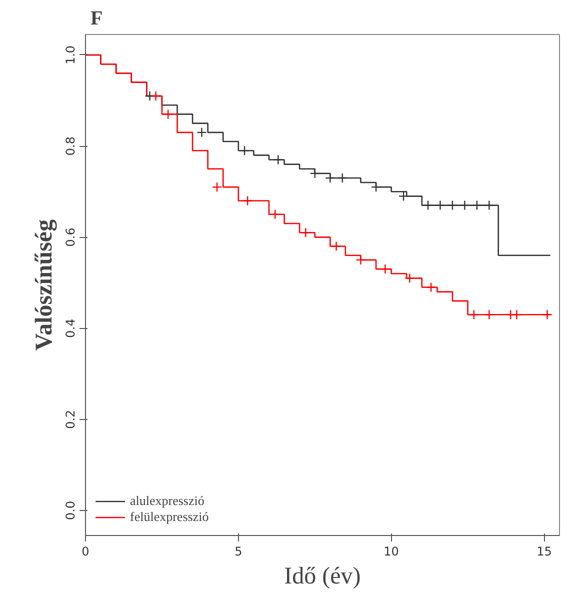 The height and width of the screenshot is (592, 567). I want to click on y-tick-label: 0.4, so click(71, 328).